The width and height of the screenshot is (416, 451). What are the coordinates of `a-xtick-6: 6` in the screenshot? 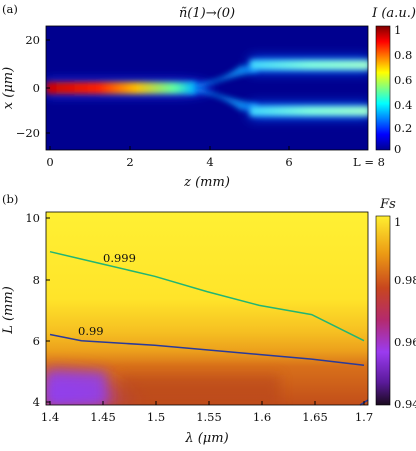 It's located at (288, 162).